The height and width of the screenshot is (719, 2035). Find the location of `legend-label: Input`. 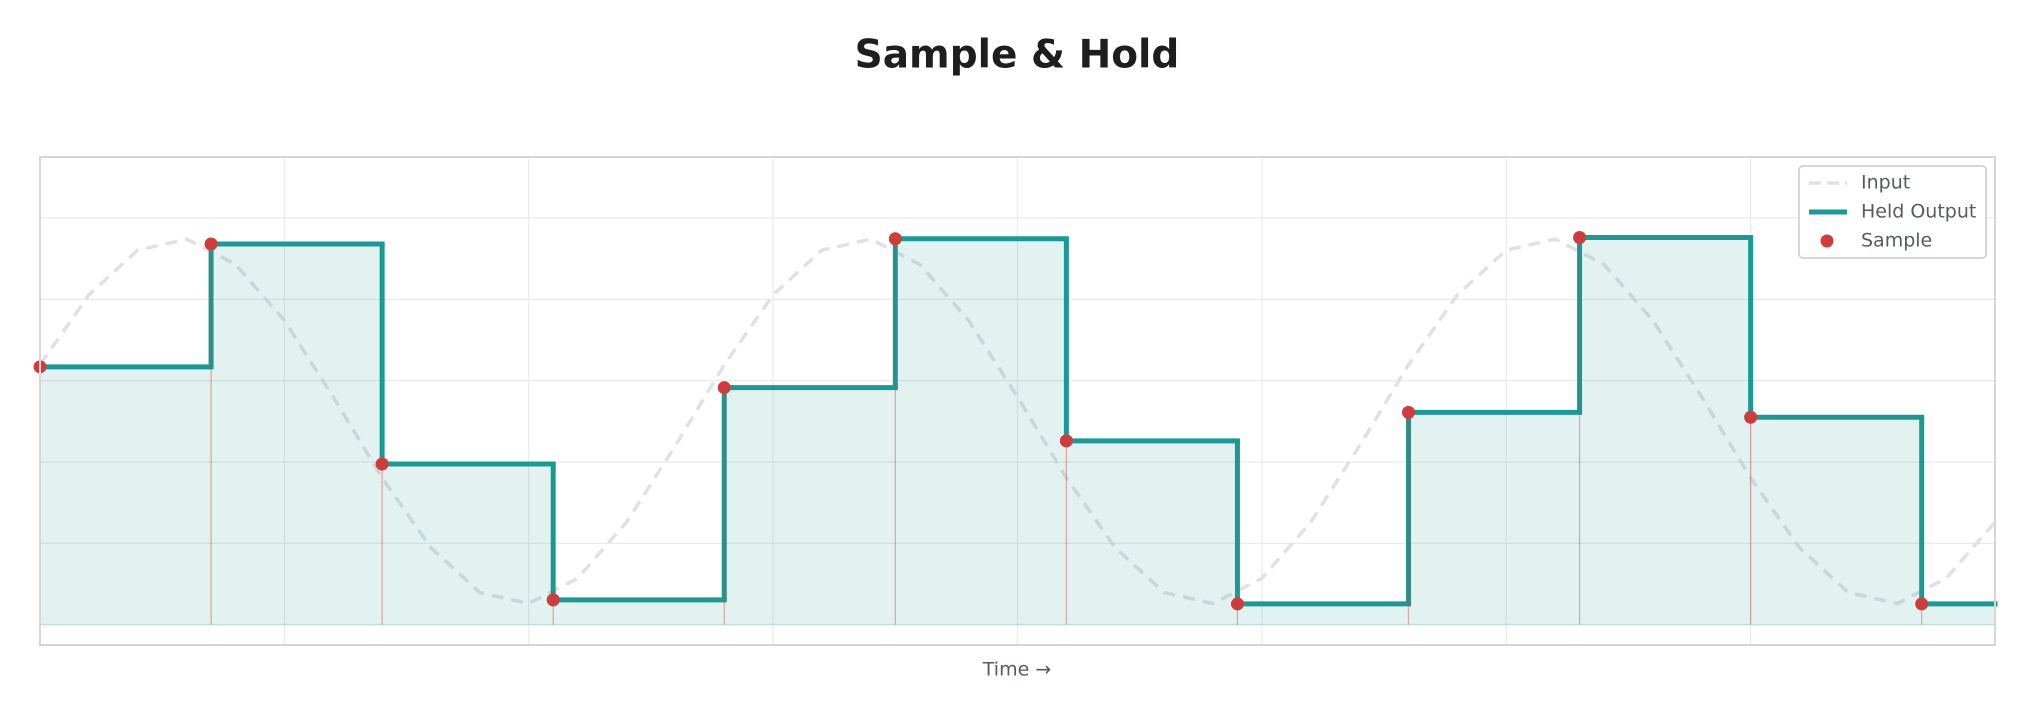

legend-label: Input is located at coordinates (1885, 183).